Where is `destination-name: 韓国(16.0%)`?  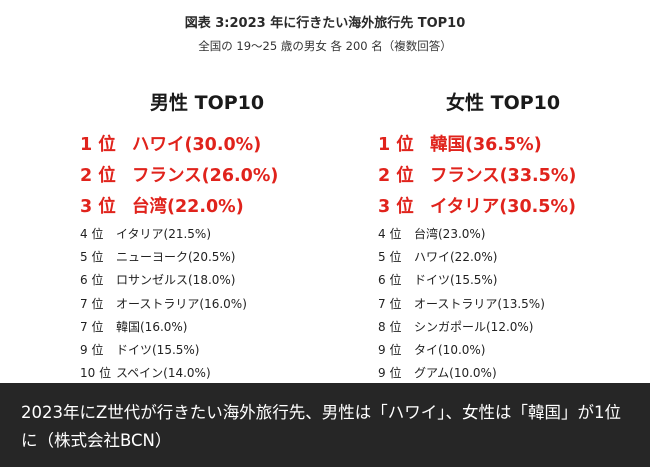
destination-name: 韓国(16.0%) is located at coordinates (152, 326).